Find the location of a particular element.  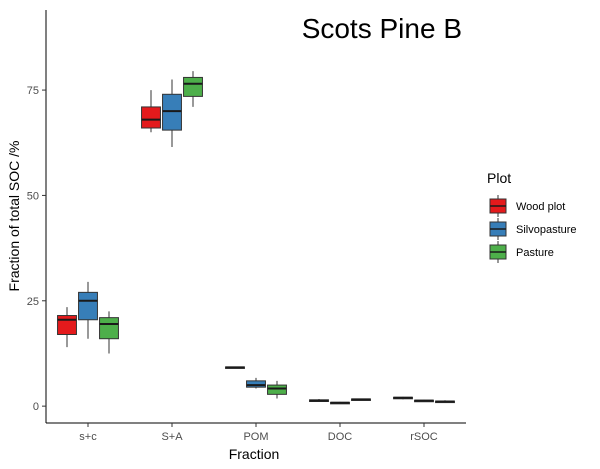

legend-item-pasture: Pasture is located at coordinates (521, 252).